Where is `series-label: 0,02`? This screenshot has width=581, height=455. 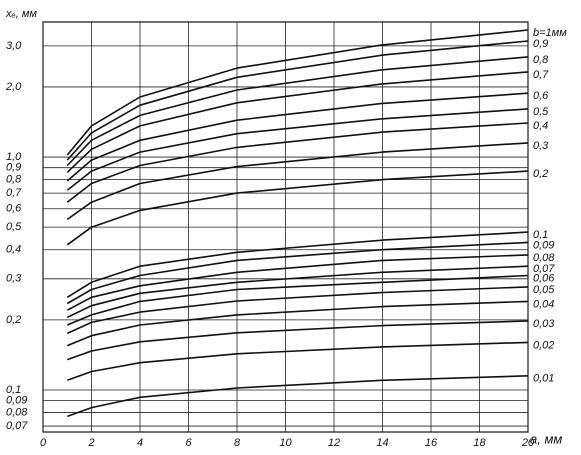
series-label: 0,02 is located at coordinates (543, 345).